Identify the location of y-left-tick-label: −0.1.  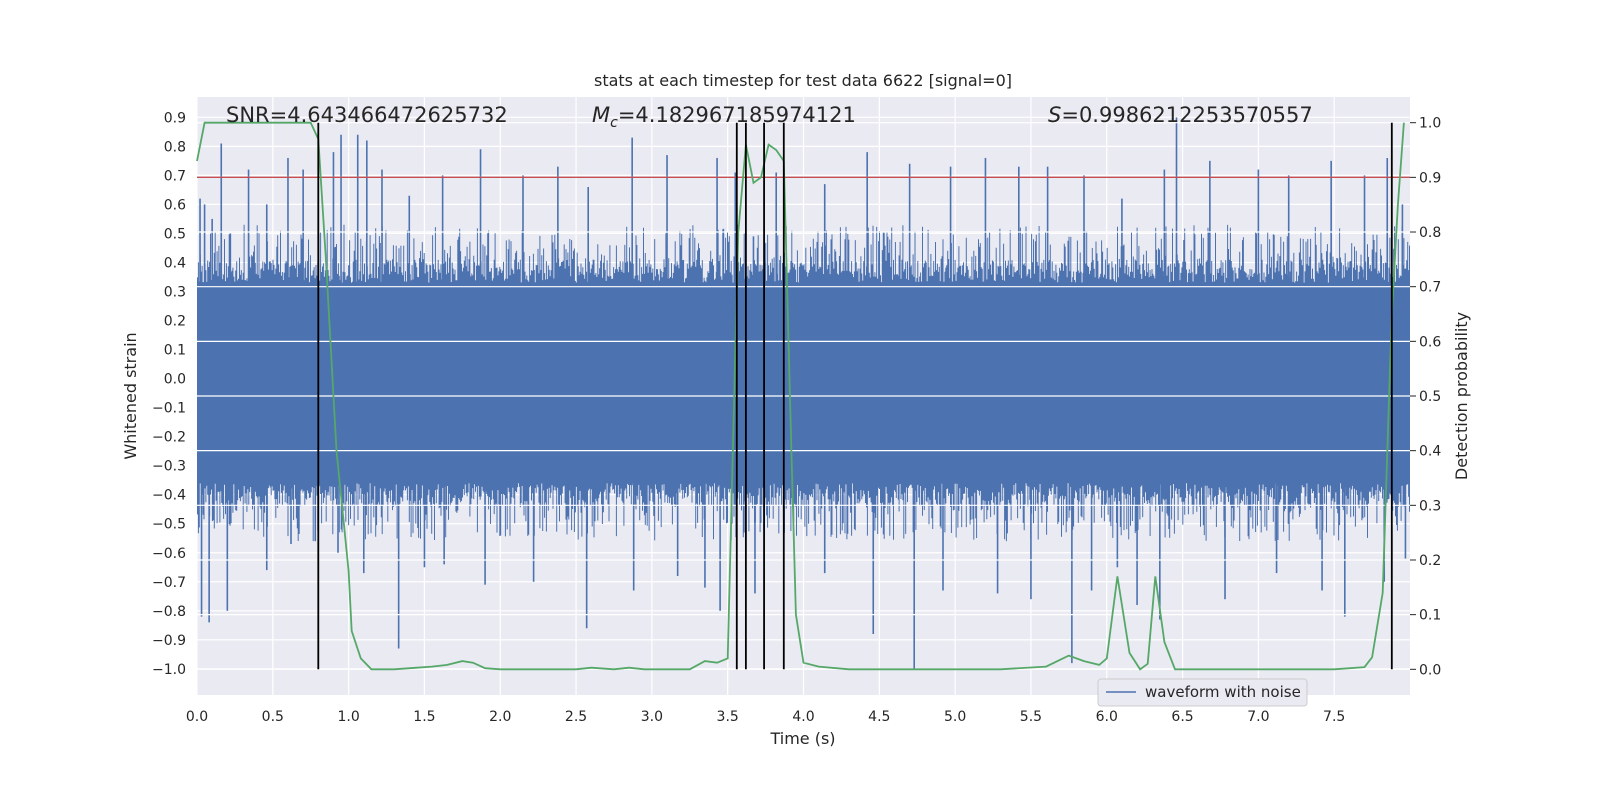
(169, 409).